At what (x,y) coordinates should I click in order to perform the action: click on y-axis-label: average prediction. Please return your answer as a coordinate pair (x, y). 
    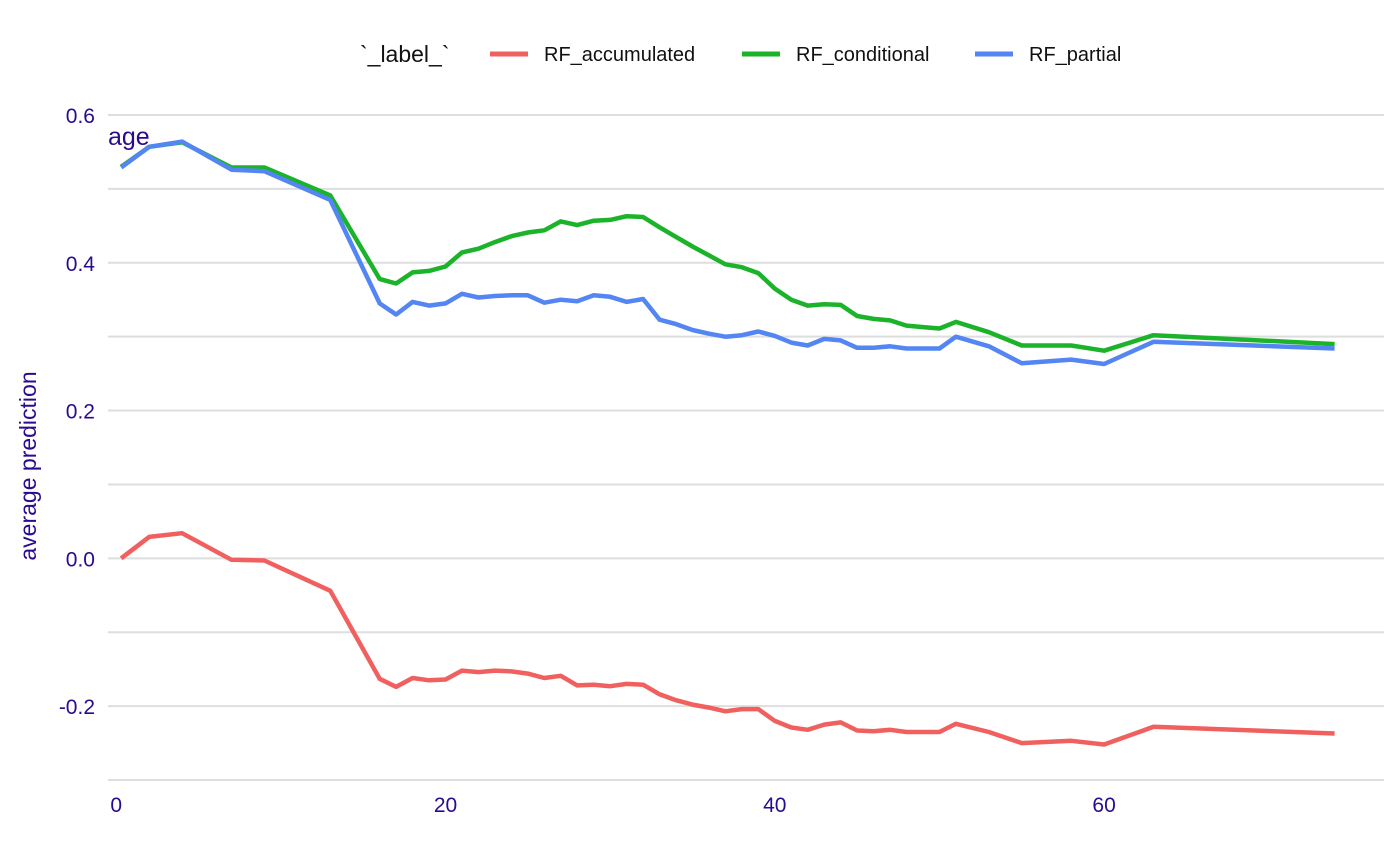
    Looking at the image, I should click on (28, 465).